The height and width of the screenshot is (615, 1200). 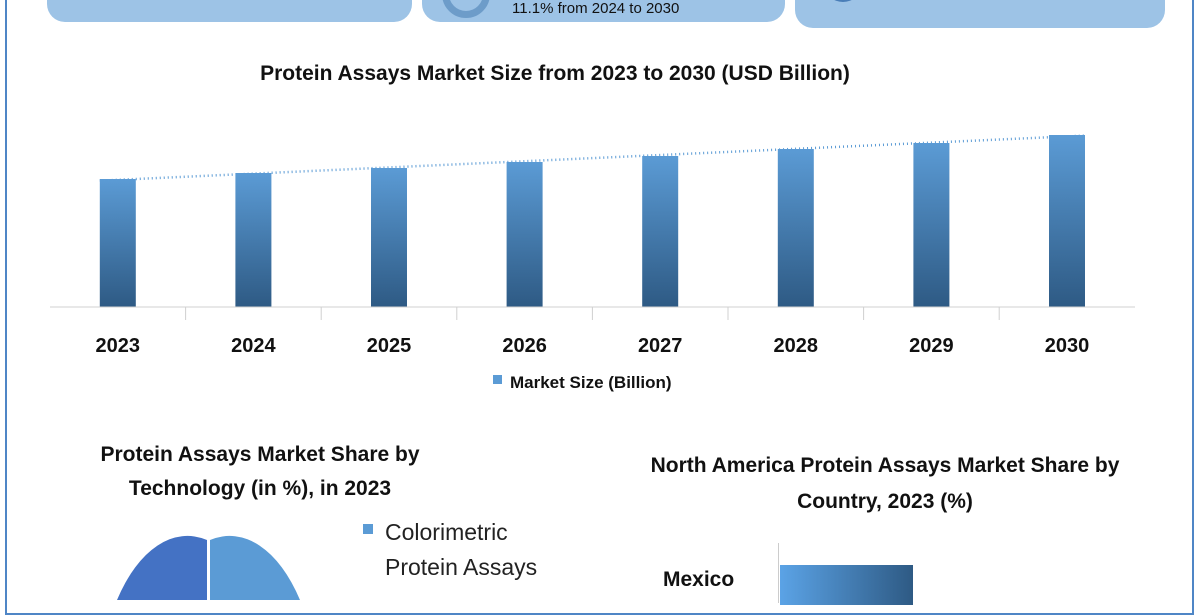 I want to click on legend-label: Market Size (Billion), so click(x=591, y=382).